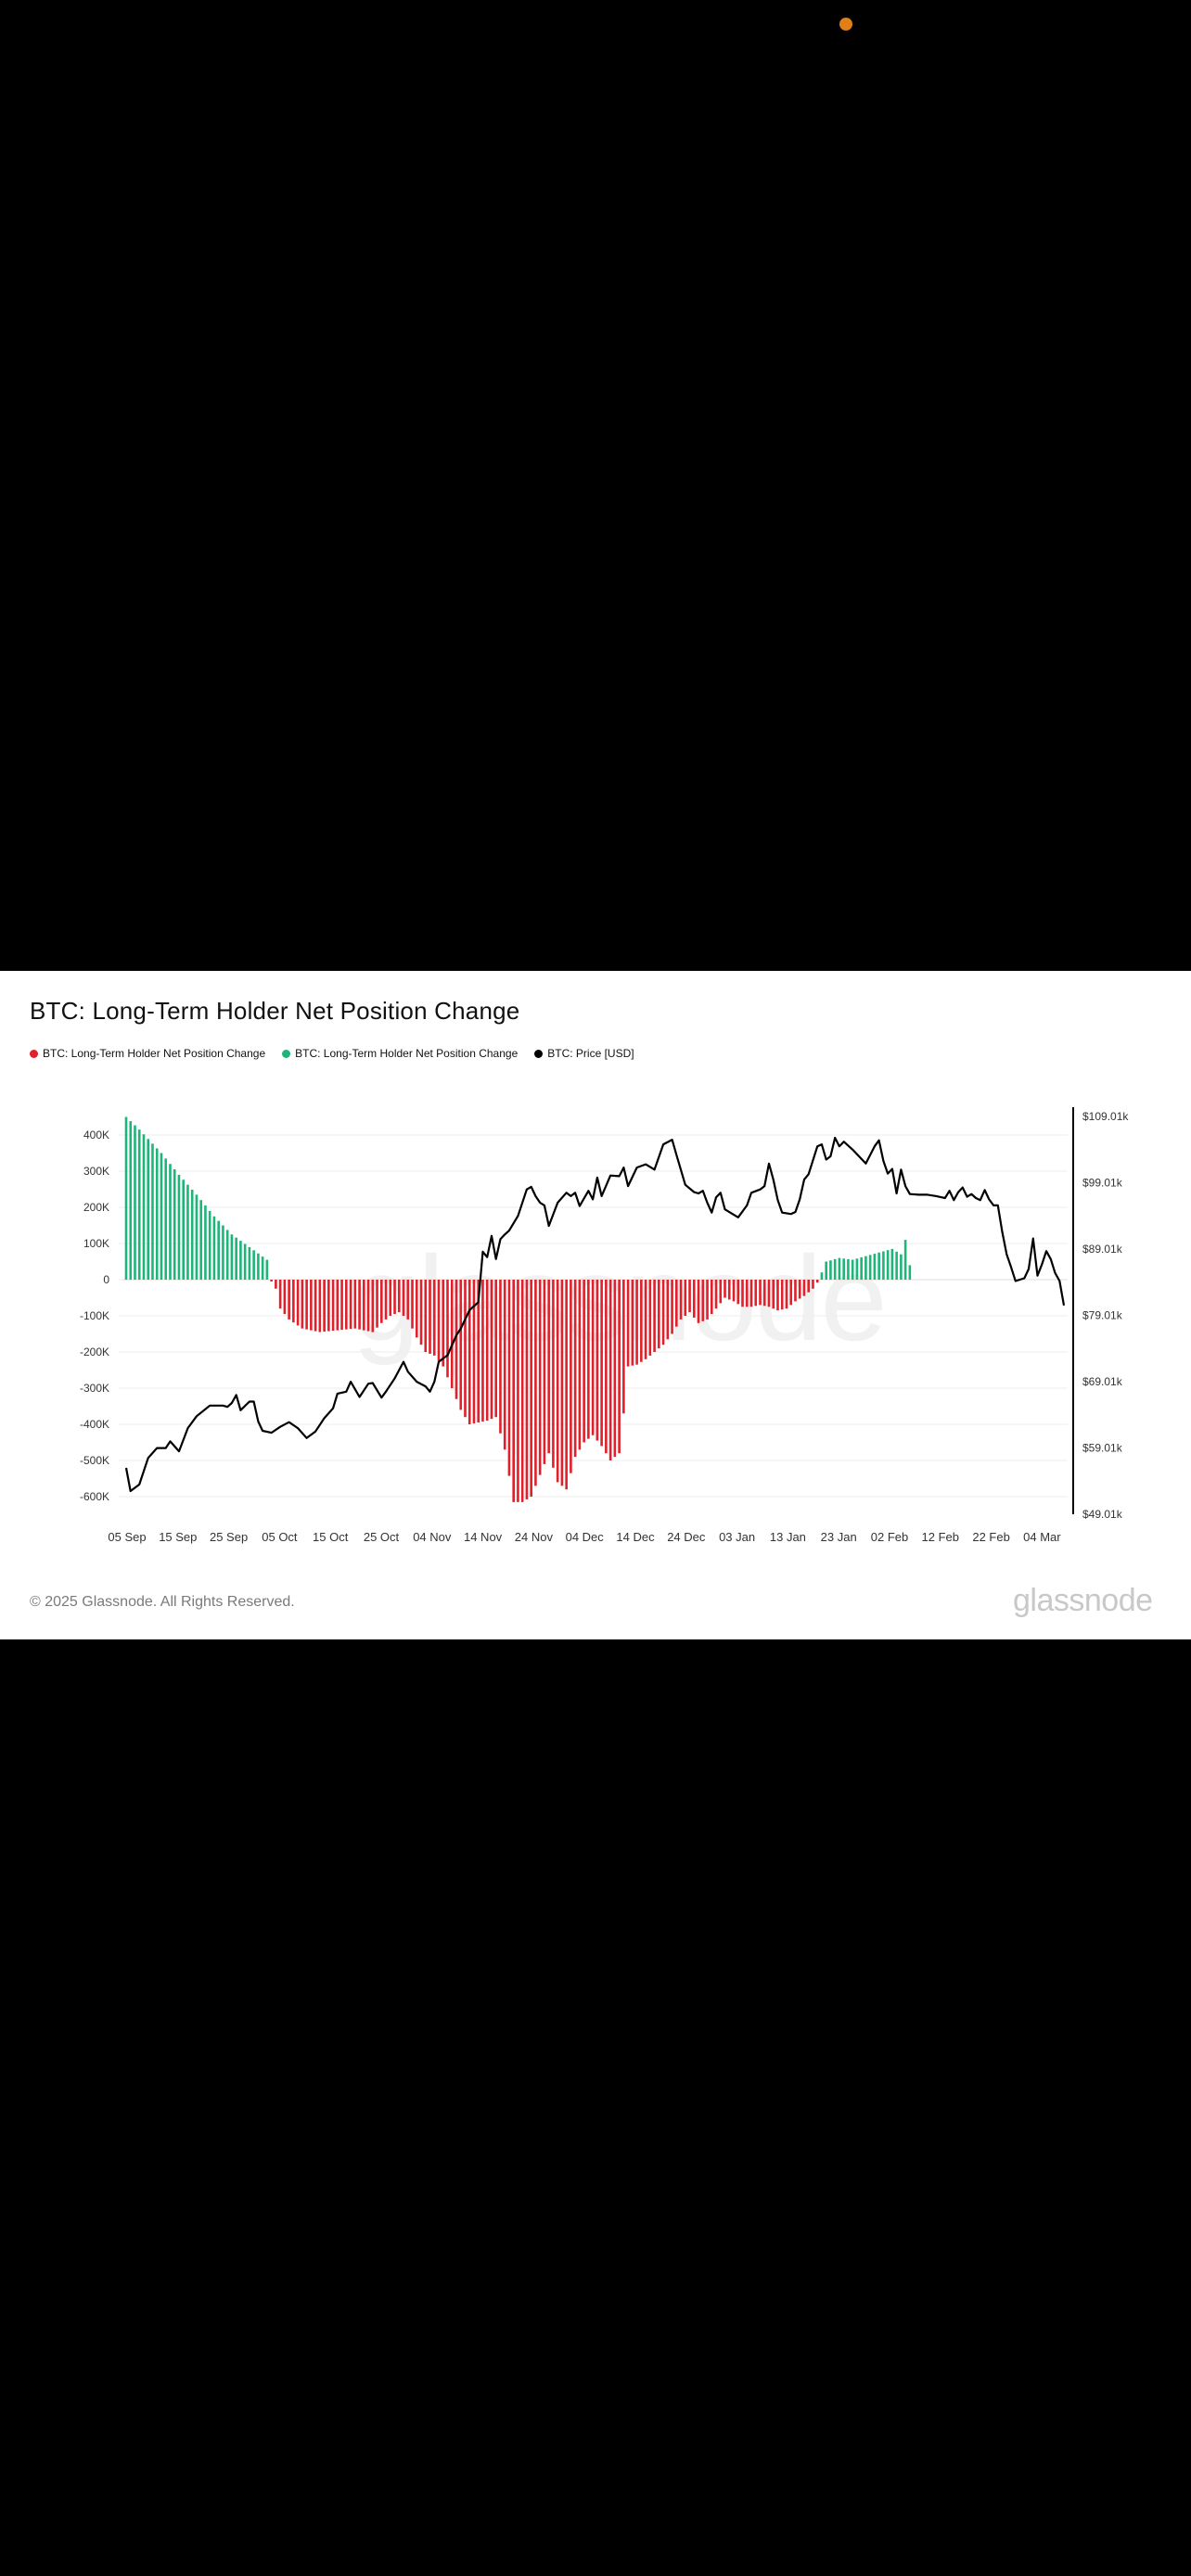 This screenshot has height=2576, width=1191. Describe the element at coordinates (95, 1460) in the screenshot. I see `y-left-tick-label: -500K` at that location.